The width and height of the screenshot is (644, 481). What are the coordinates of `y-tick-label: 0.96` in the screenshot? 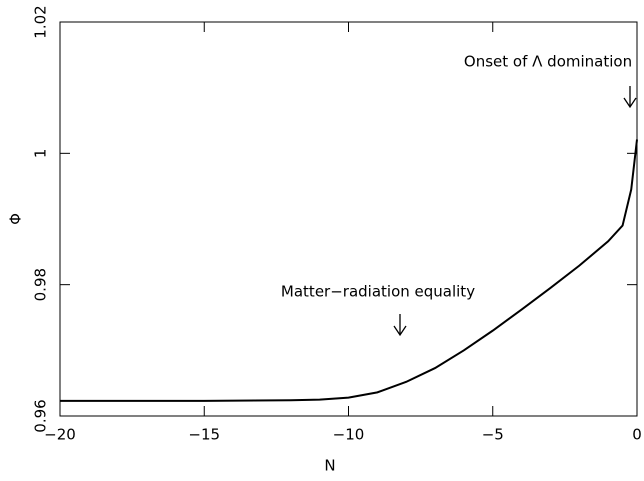 It's located at (41, 415).